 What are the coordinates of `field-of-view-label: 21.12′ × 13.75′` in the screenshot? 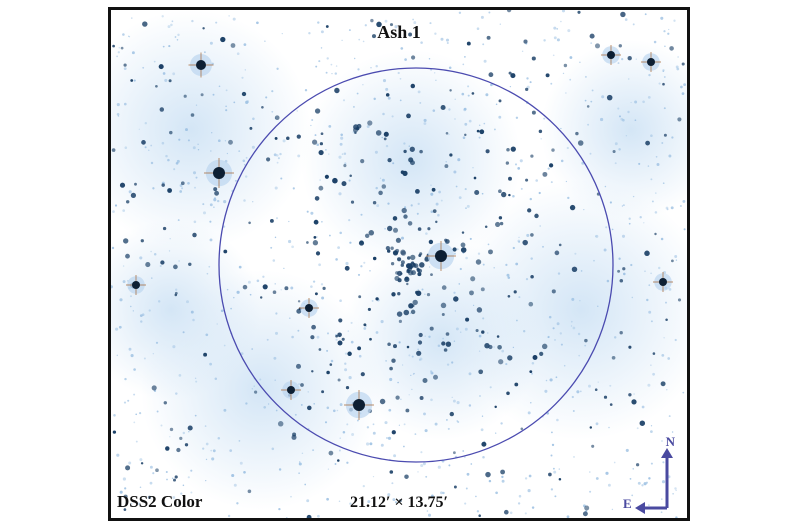 It's located at (399, 502).